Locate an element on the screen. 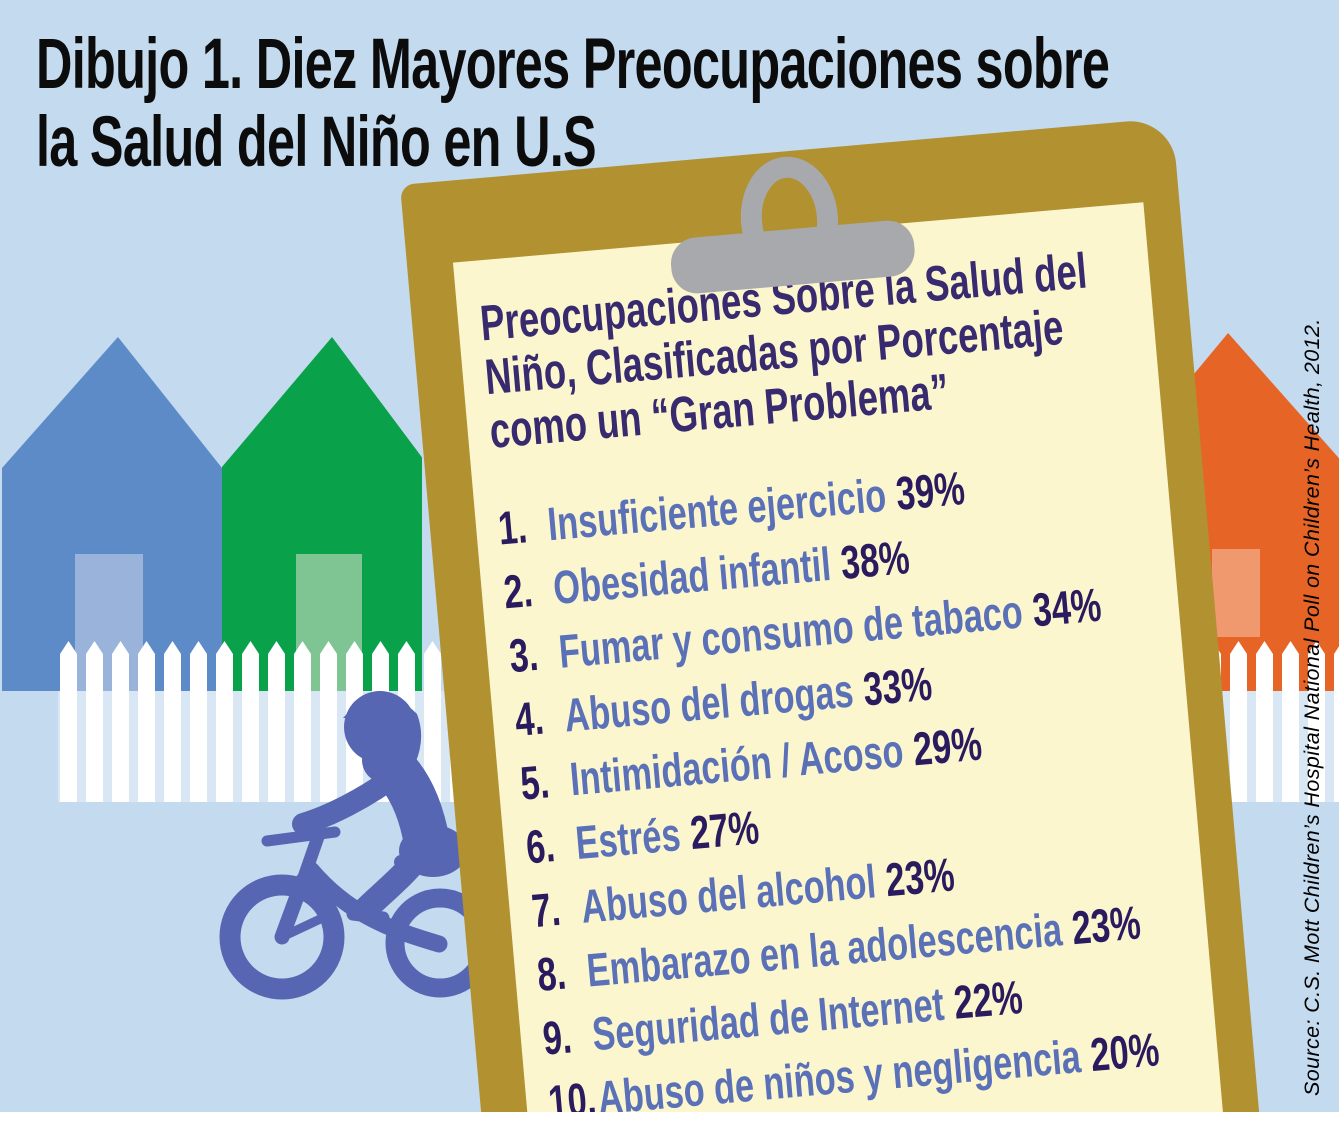  concern-value: 38% is located at coordinates (875, 559).